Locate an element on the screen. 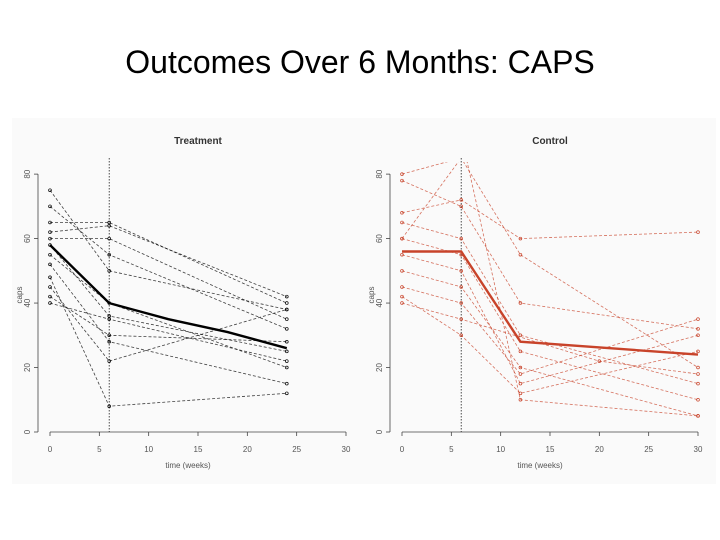 The image size is (720, 540). treatment-x-tick-label: 20 is located at coordinates (247, 449).